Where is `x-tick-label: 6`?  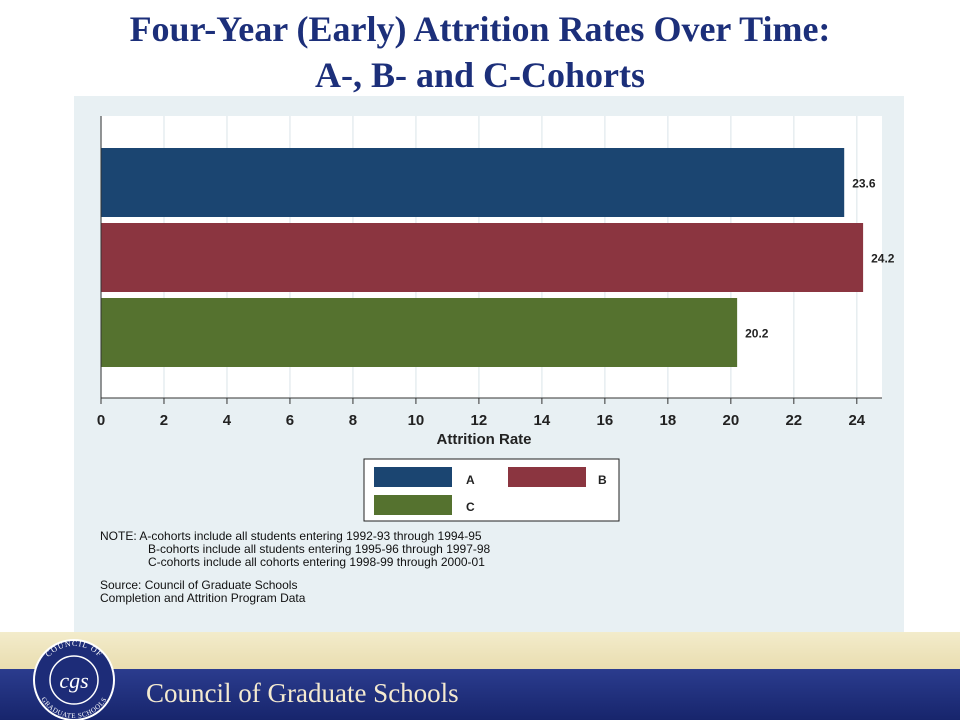 x-tick-label: 6 is located at coordinates (290, 420).